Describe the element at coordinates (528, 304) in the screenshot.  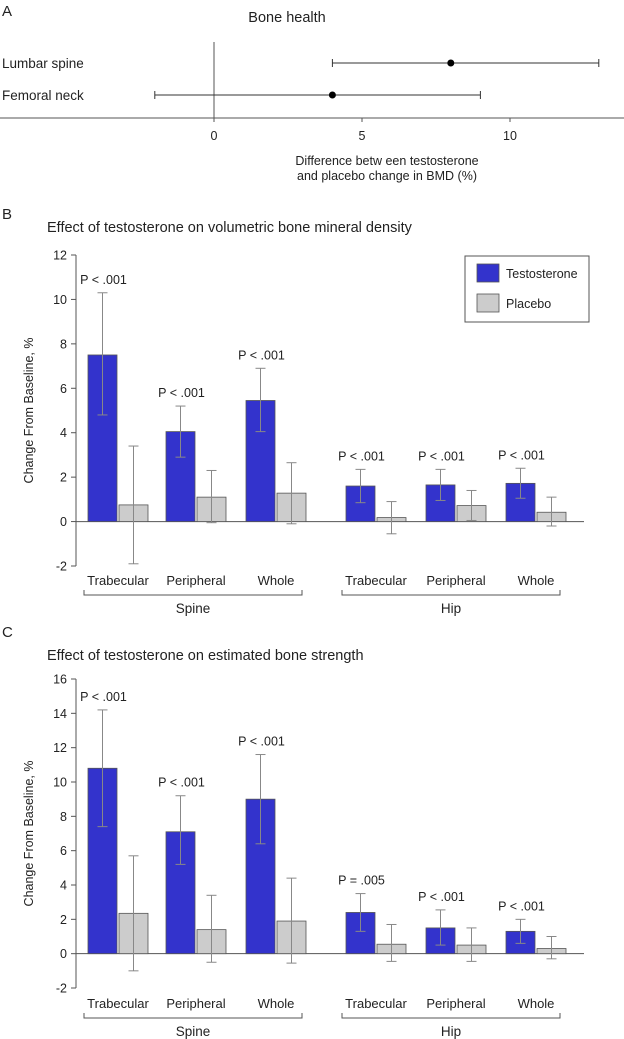
I see `legend-label: Placebo` at that location.